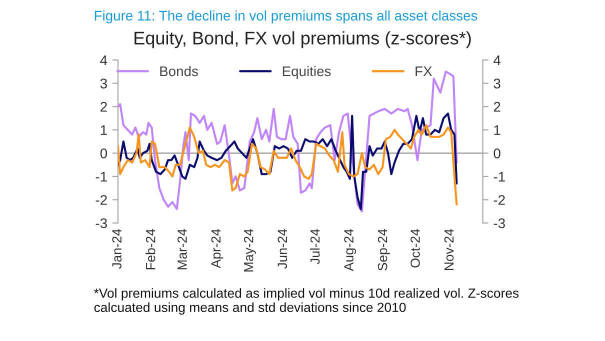 The width and height of the screenshot is (605, 341). Describe the element at coordinates (497, 107) in the screenshot. I see `y2-tick-label: 2` at that location.